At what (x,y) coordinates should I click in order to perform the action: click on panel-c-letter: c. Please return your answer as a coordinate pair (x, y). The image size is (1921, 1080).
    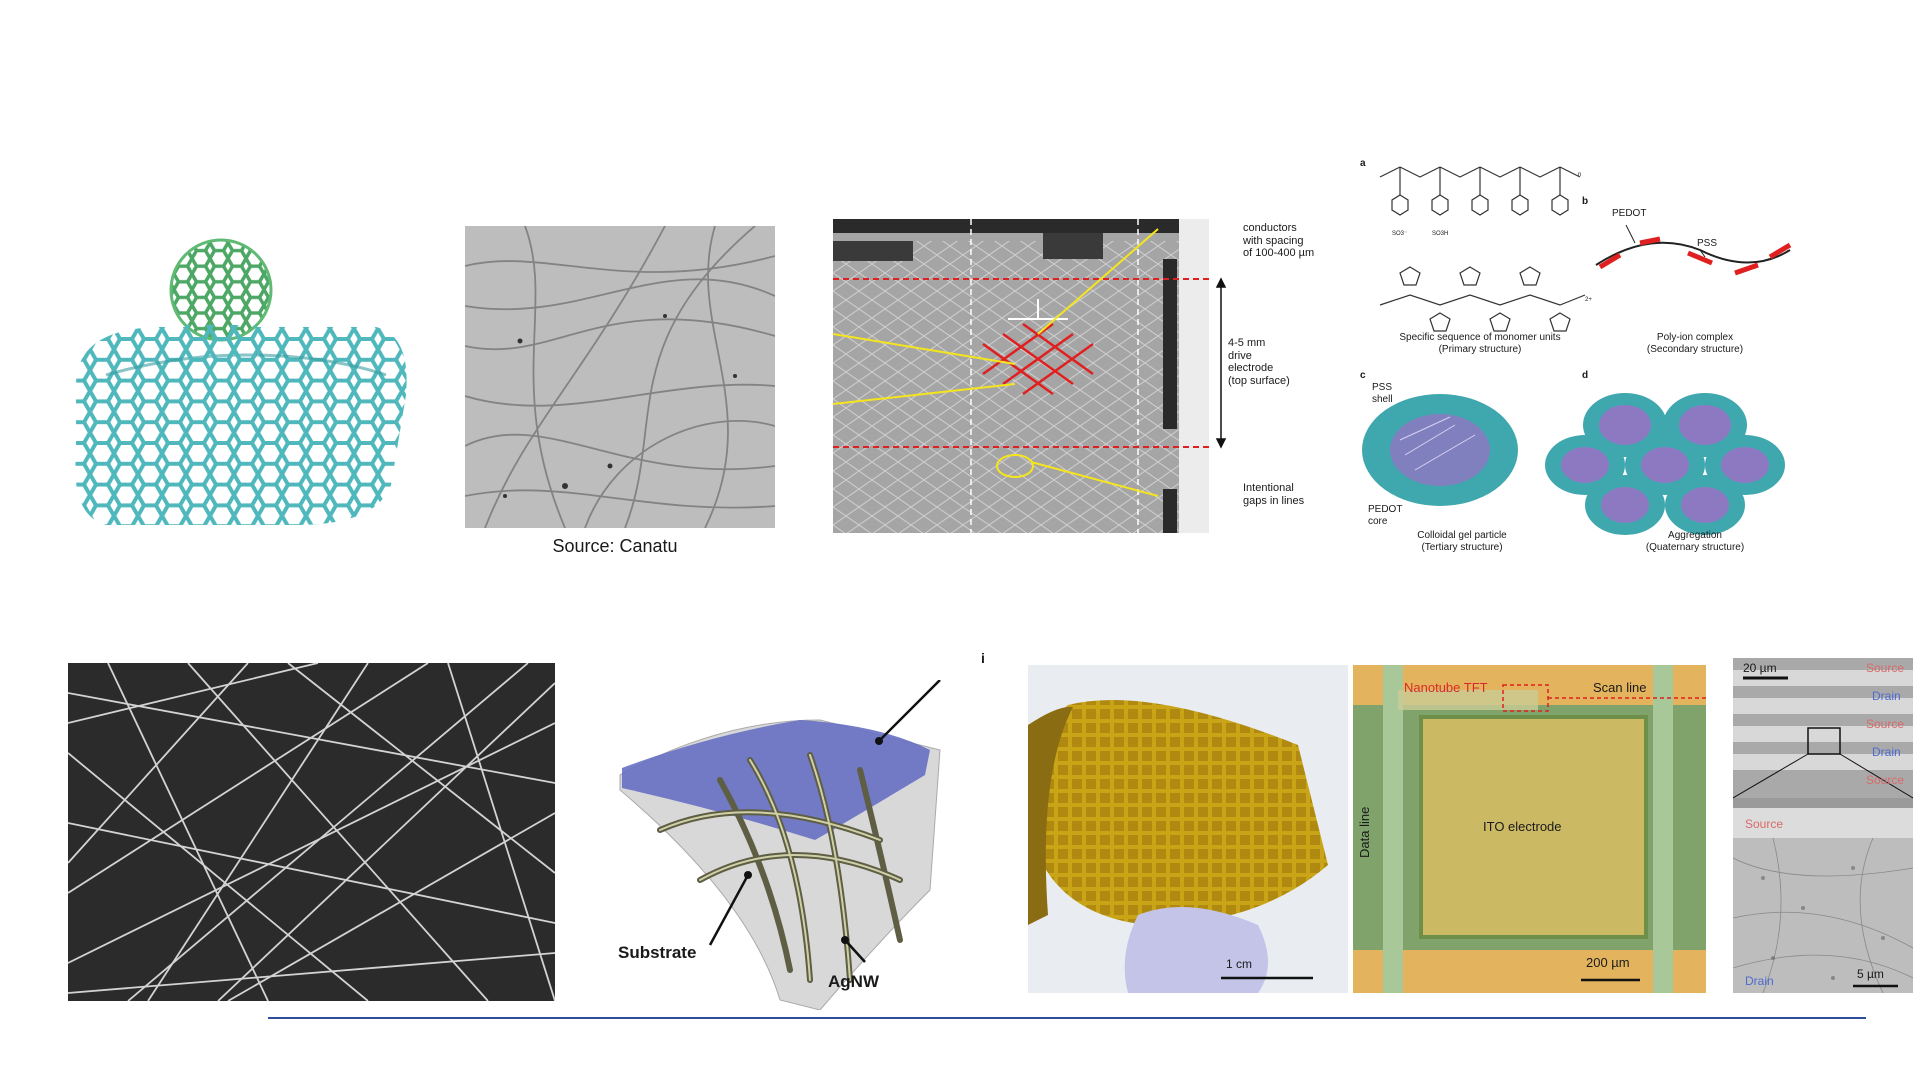
    Looking at the image, I should click on (1363, 375).